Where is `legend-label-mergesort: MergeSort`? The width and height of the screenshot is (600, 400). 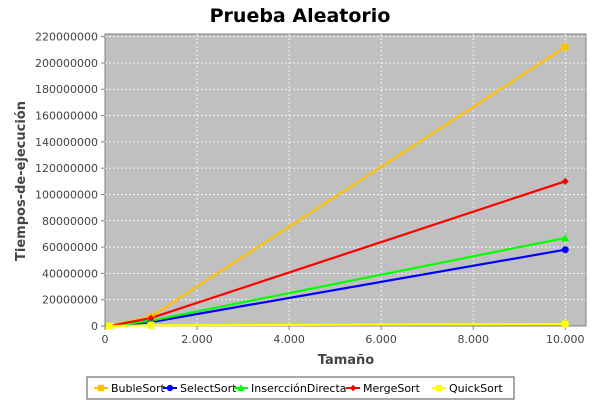
legend-label-mergesort: MergeSort is located at coordinates (392, 388).